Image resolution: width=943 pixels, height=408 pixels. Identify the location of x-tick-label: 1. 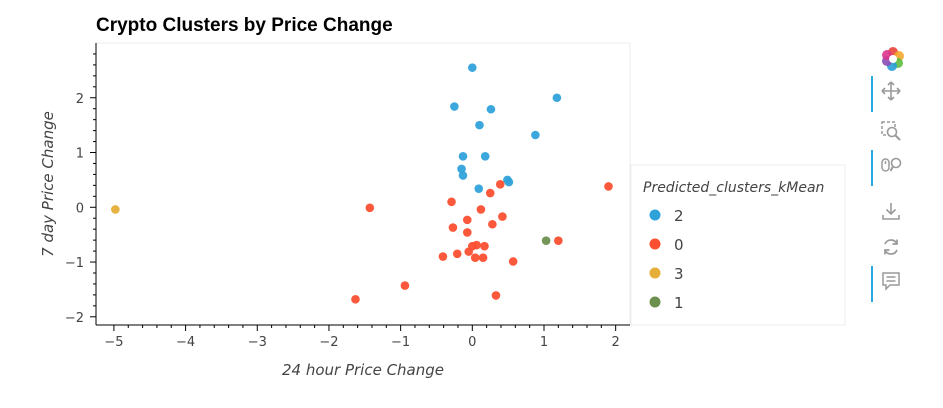
(544, 342).